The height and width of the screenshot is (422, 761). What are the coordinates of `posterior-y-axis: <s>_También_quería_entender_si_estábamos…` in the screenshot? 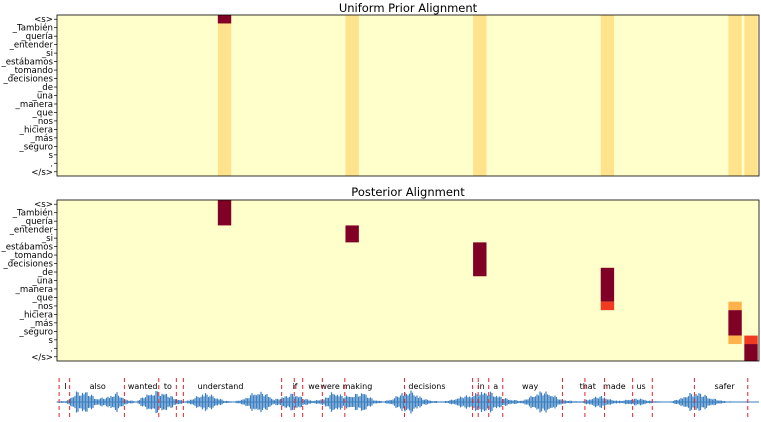 It's located at (28, 281).